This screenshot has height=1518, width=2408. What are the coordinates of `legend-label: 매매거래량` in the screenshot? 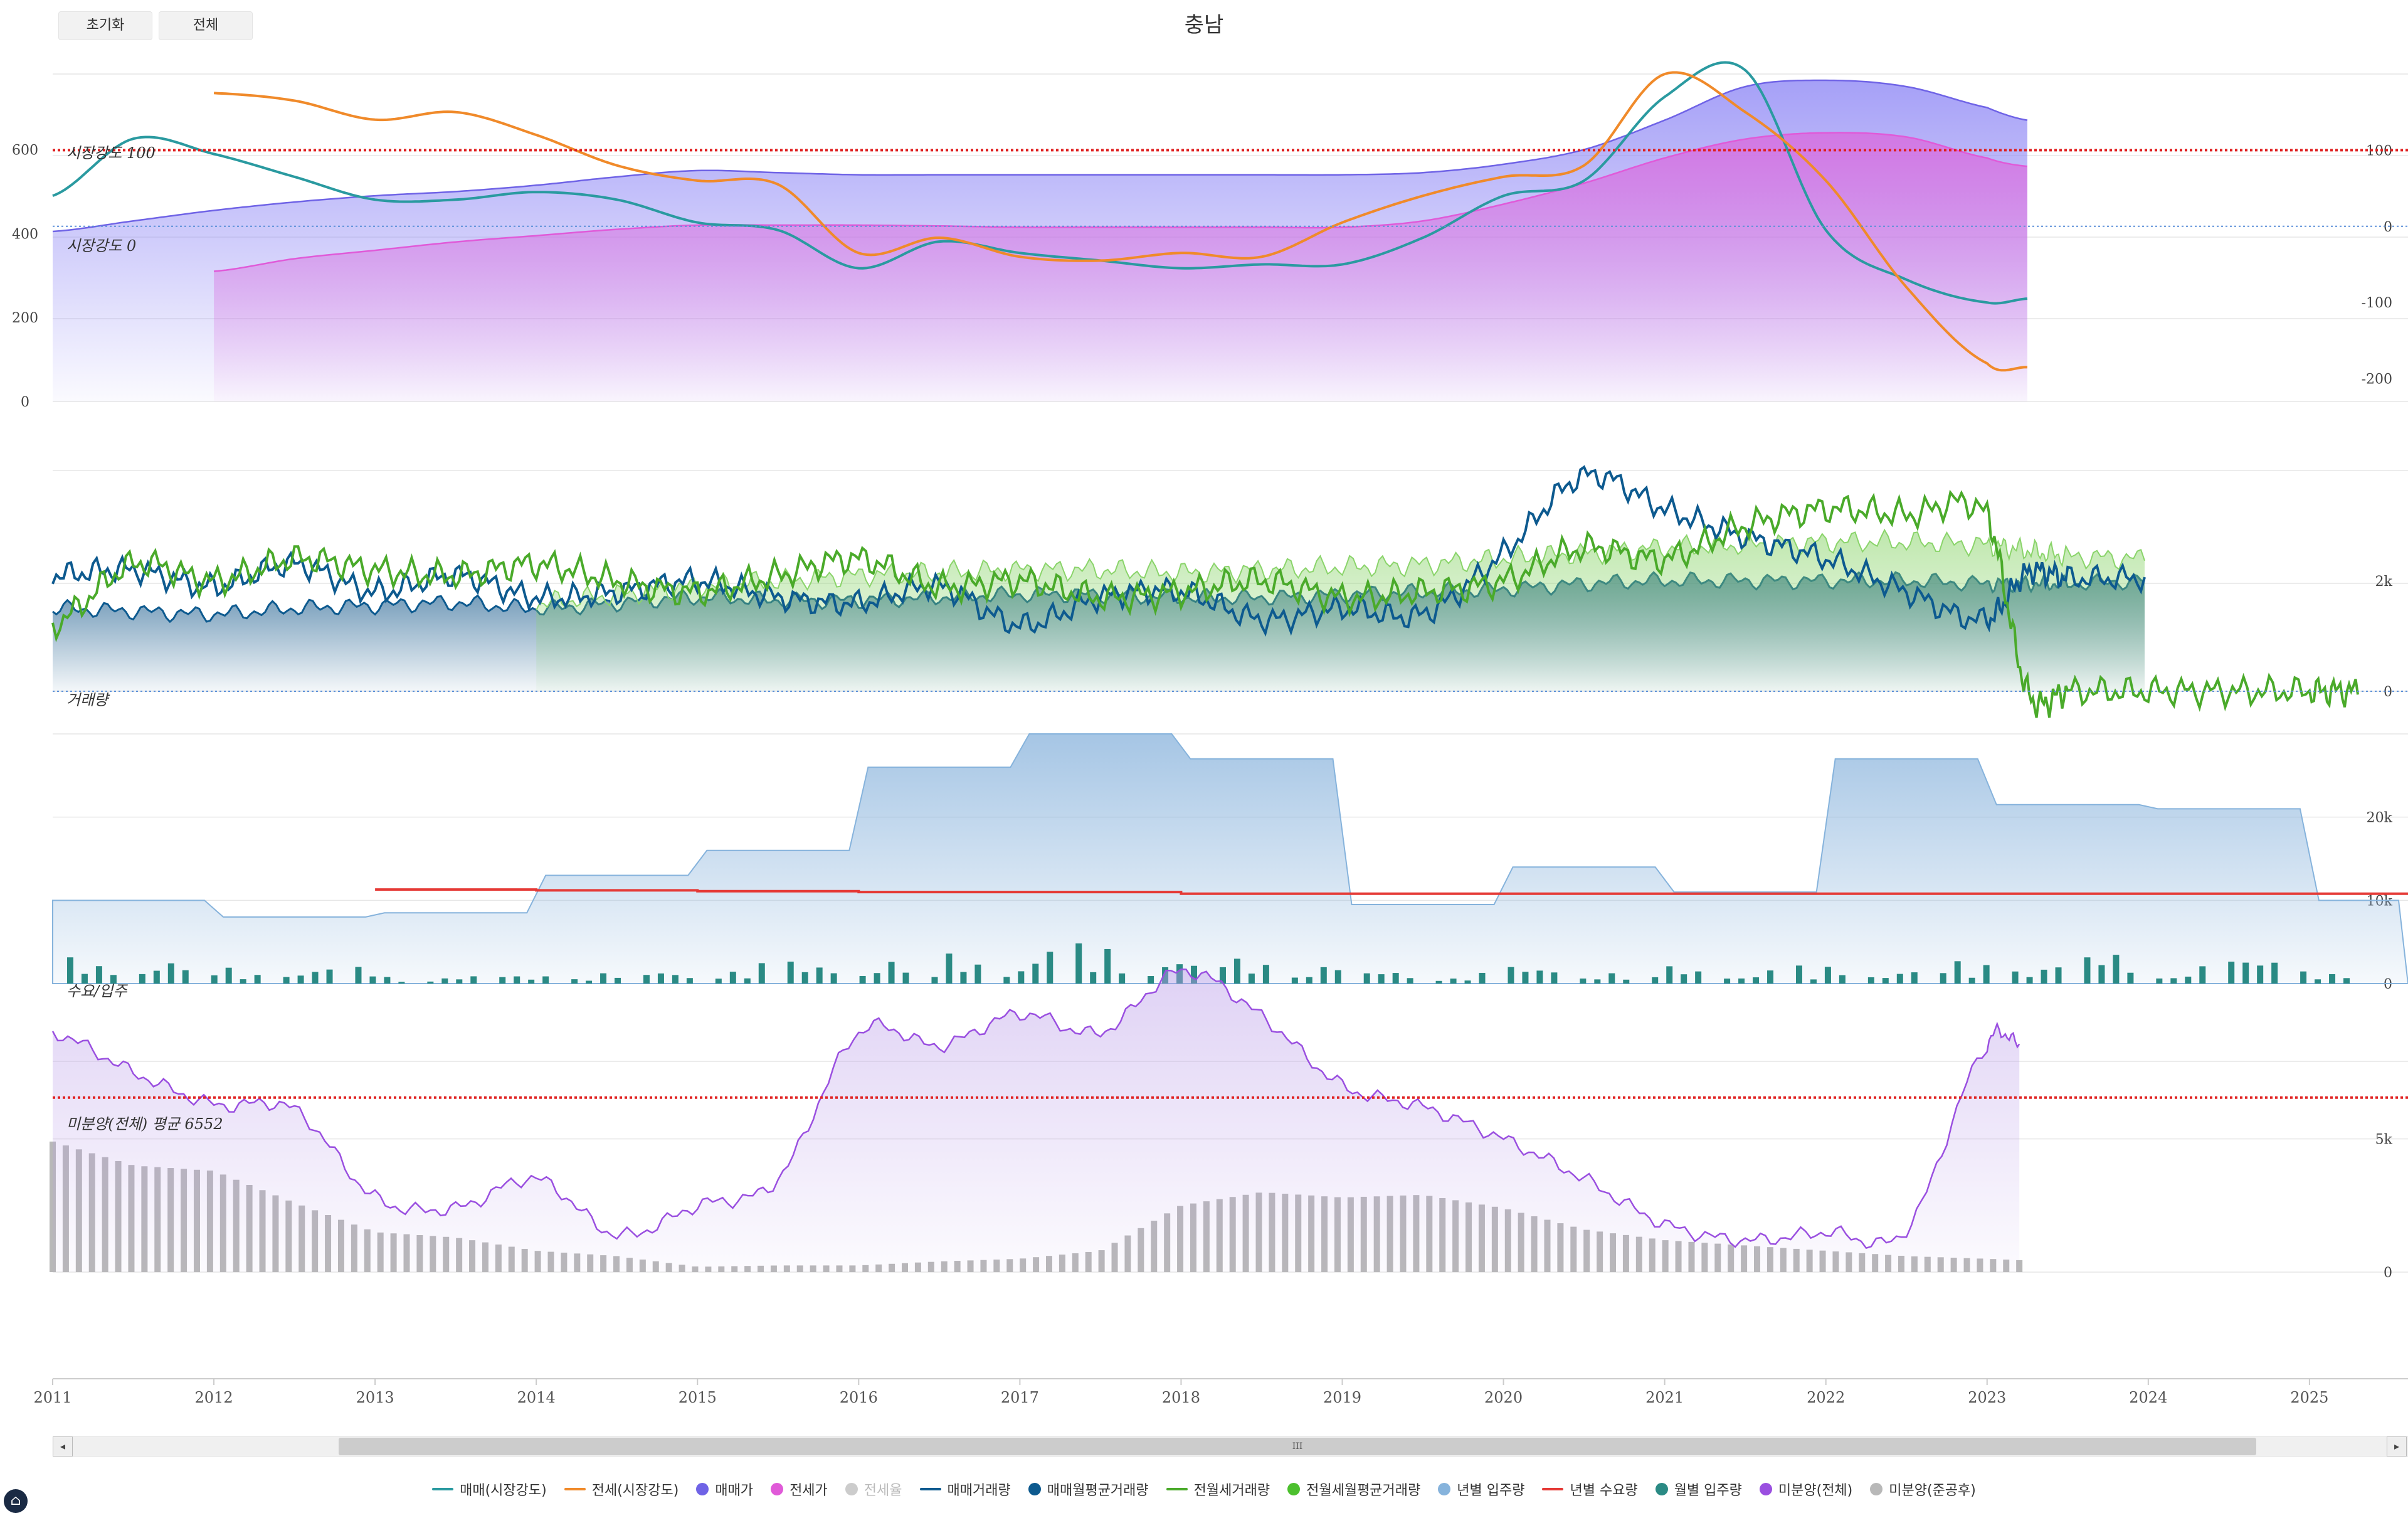 It's located at (979, 1491).